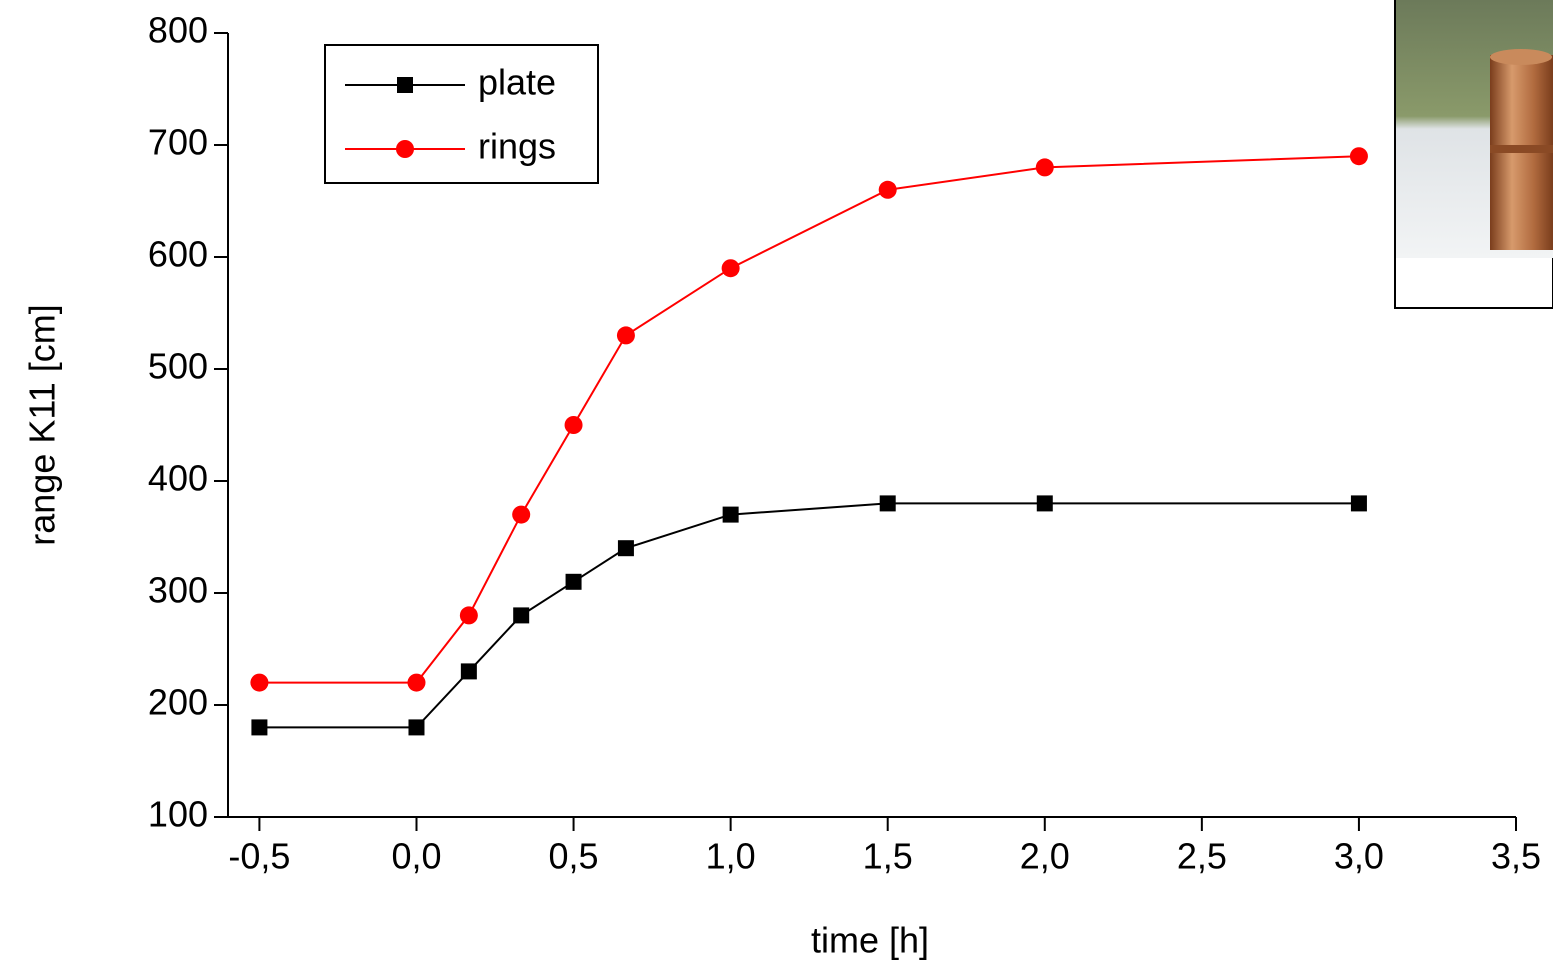  What do you see at coordinates (178, 590) in the screenshot?
I see `y-tick-label: 300` at bounding box center [178, 590].